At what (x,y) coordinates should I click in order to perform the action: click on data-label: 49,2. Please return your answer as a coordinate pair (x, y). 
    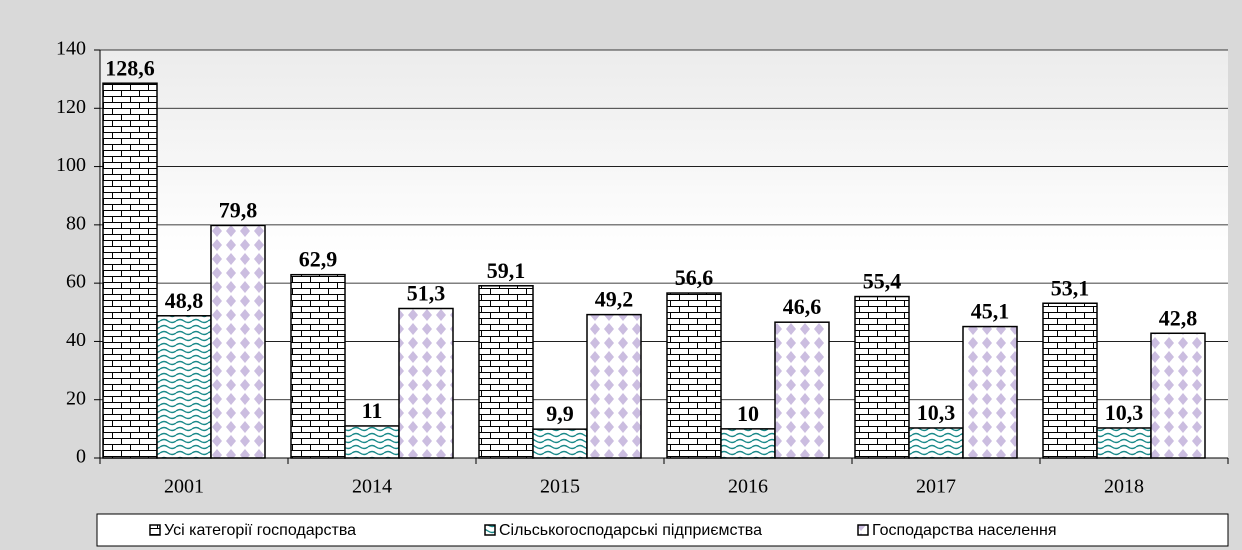
    Looking at the image, I should click on (614, 299).